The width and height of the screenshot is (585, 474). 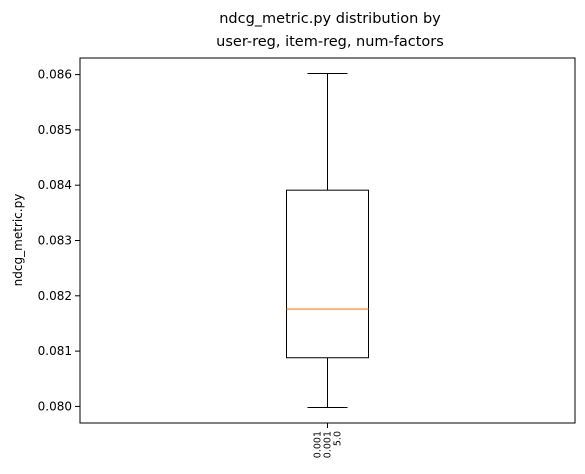 What do you see at coordinates (55, 185) in the screenshot?
I see `y-tick-label: 0.084` at bounding box center [55, 185].